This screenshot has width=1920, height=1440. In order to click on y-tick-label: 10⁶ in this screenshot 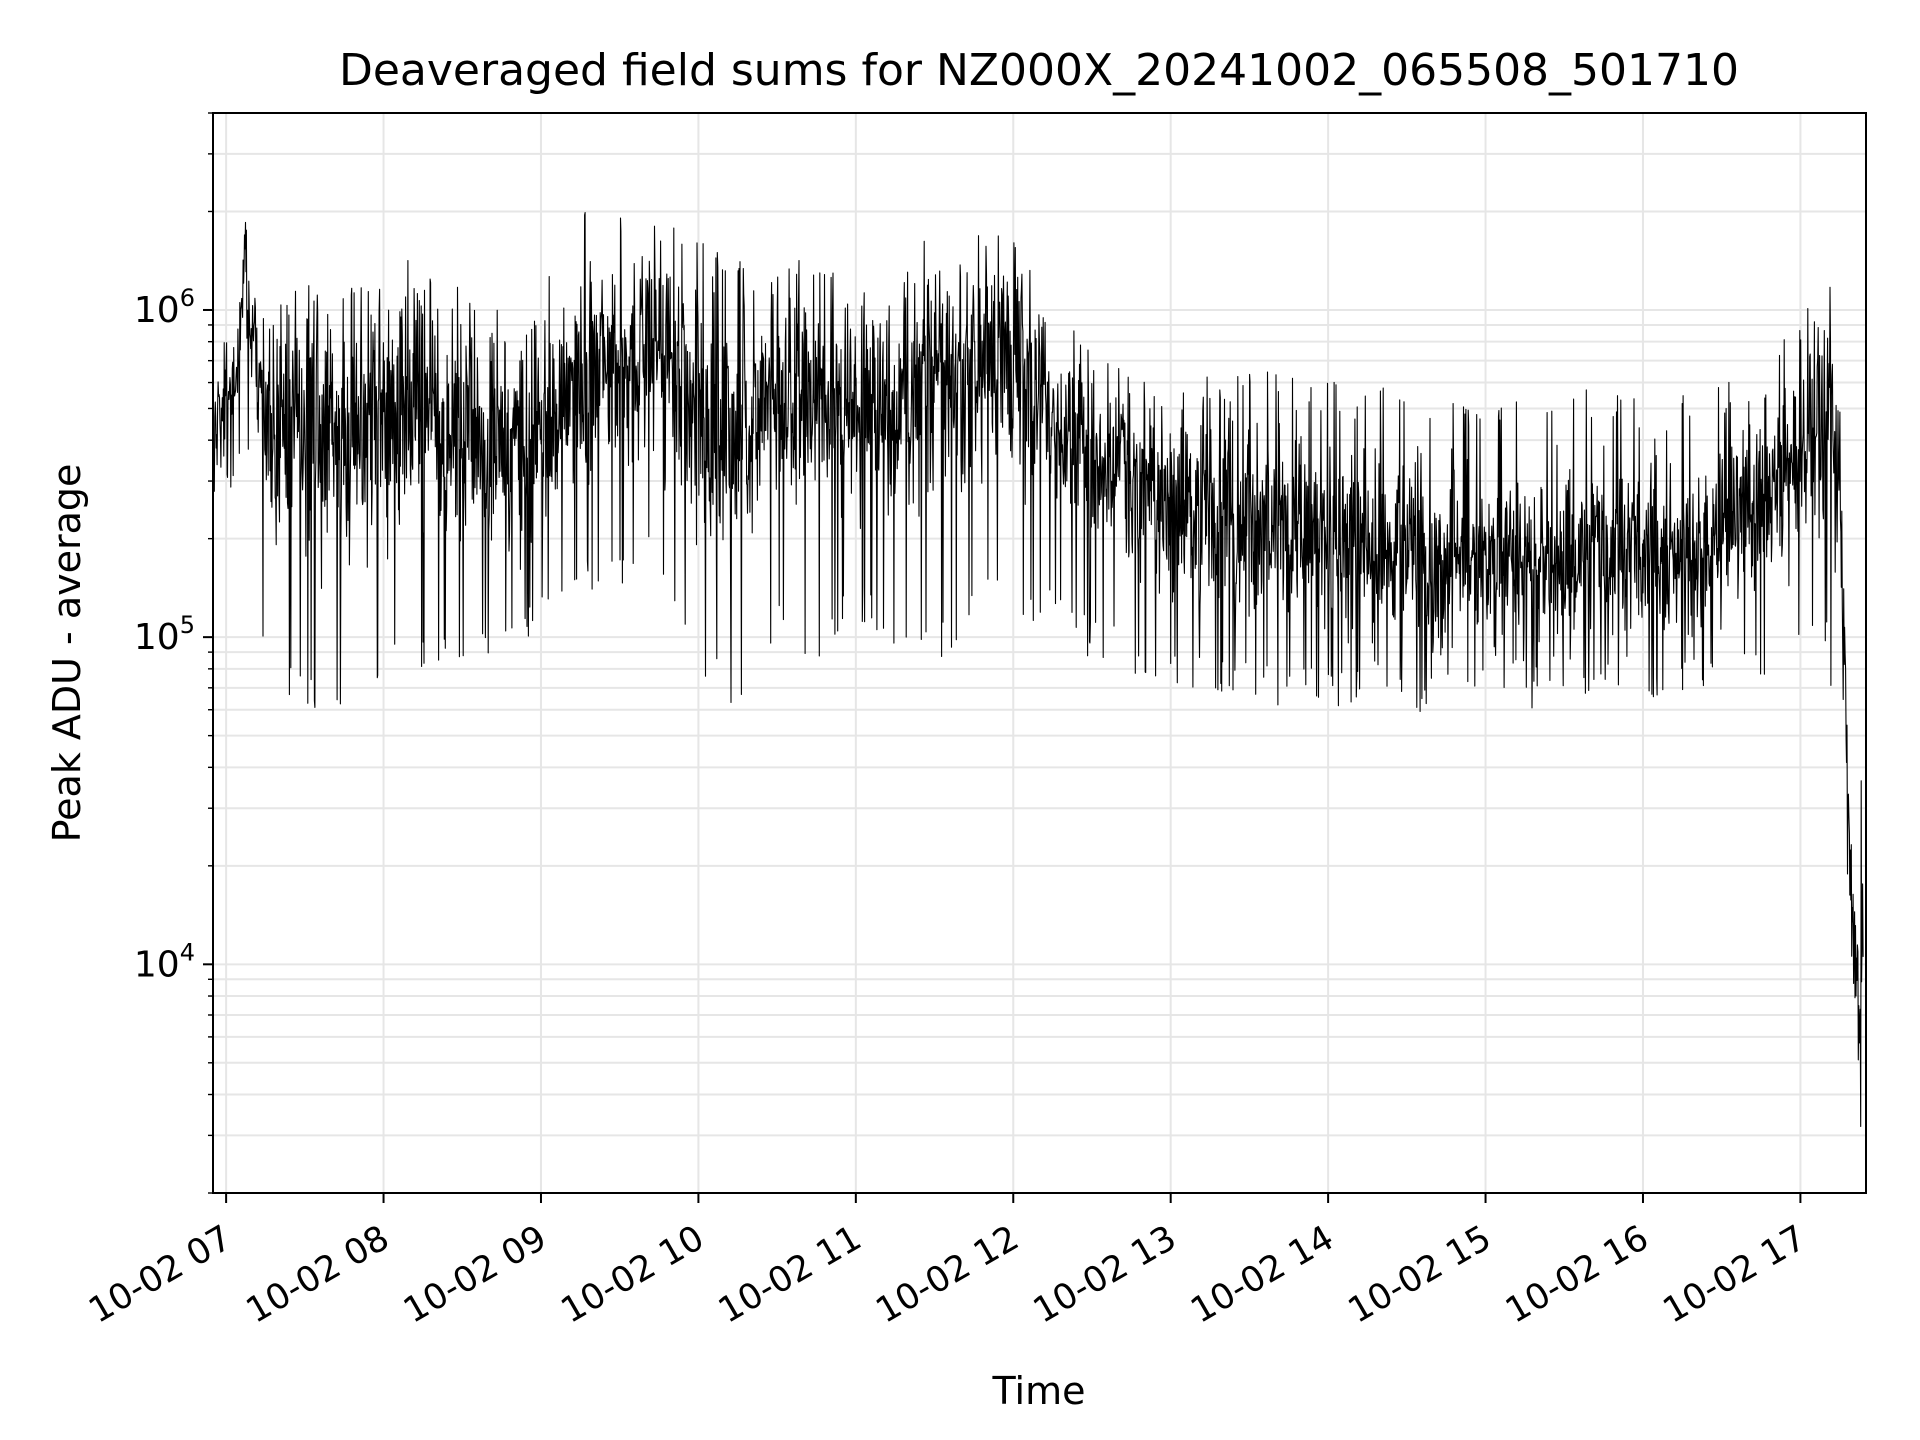, I will do `click(164, 307)`.